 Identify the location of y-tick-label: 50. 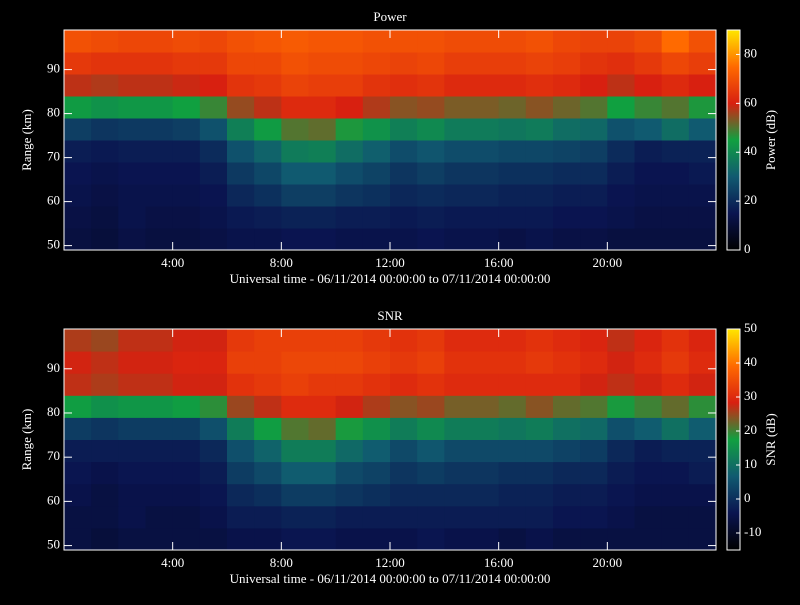
(53, 244).